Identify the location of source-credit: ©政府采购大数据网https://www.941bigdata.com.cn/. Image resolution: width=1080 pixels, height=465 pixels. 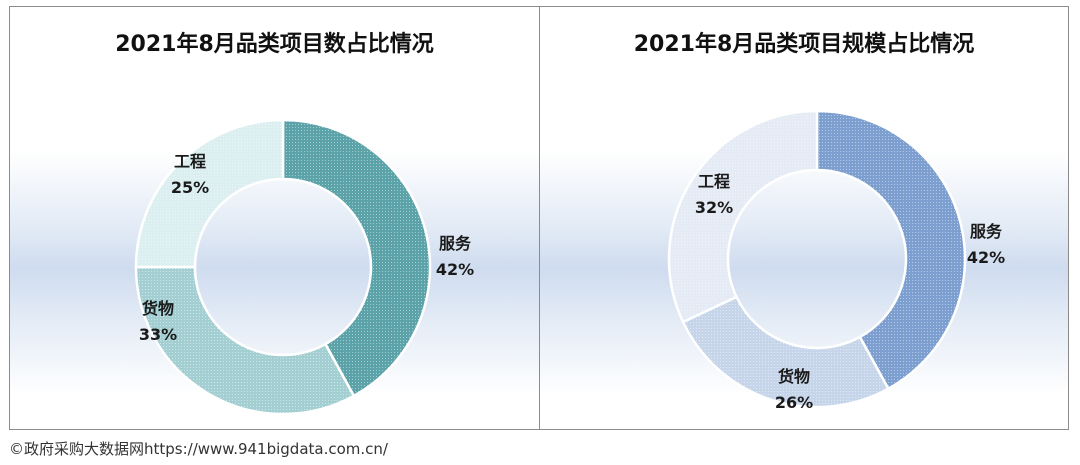
(198, 449).